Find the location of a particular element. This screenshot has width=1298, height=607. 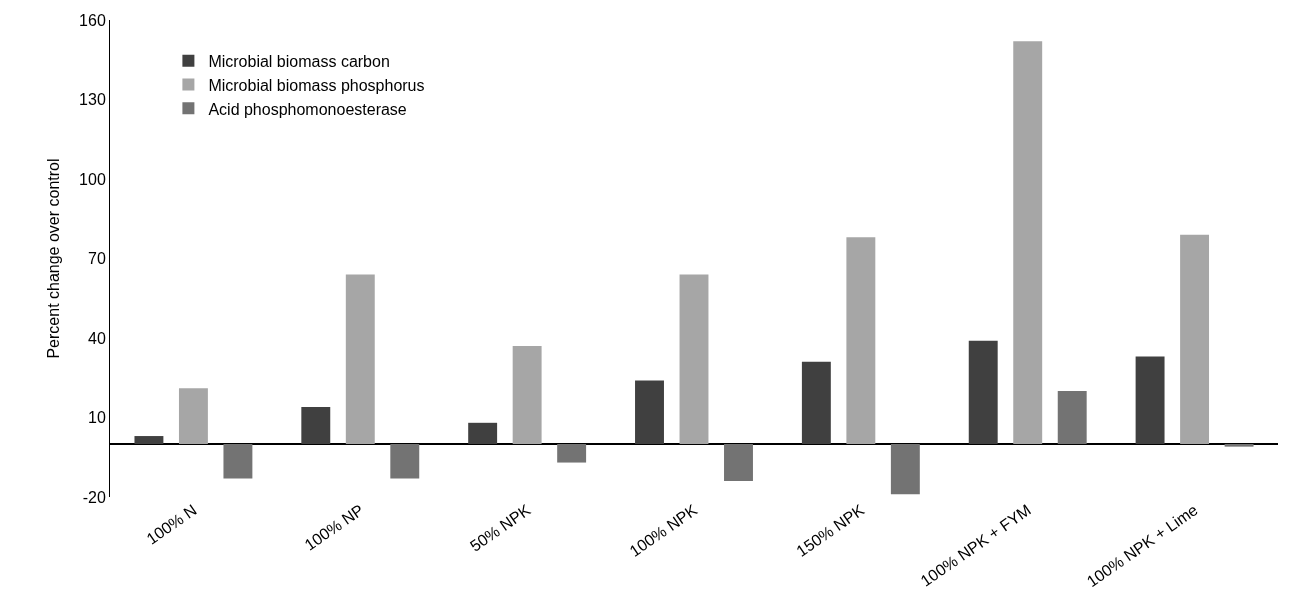

y-tick-label: 100 is located at coordinates (92, 179).